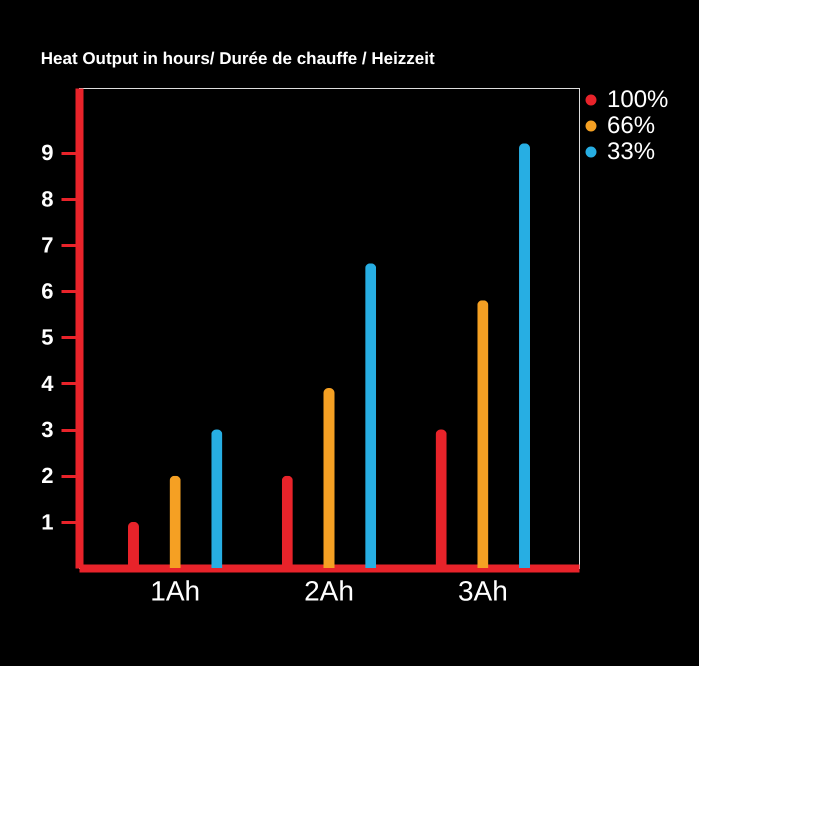 The height and width of the screenshot is (830, 830). Describe the element at coordinates (47, 153) in the screenshot. I see `y-tick-label: 9` at that location.